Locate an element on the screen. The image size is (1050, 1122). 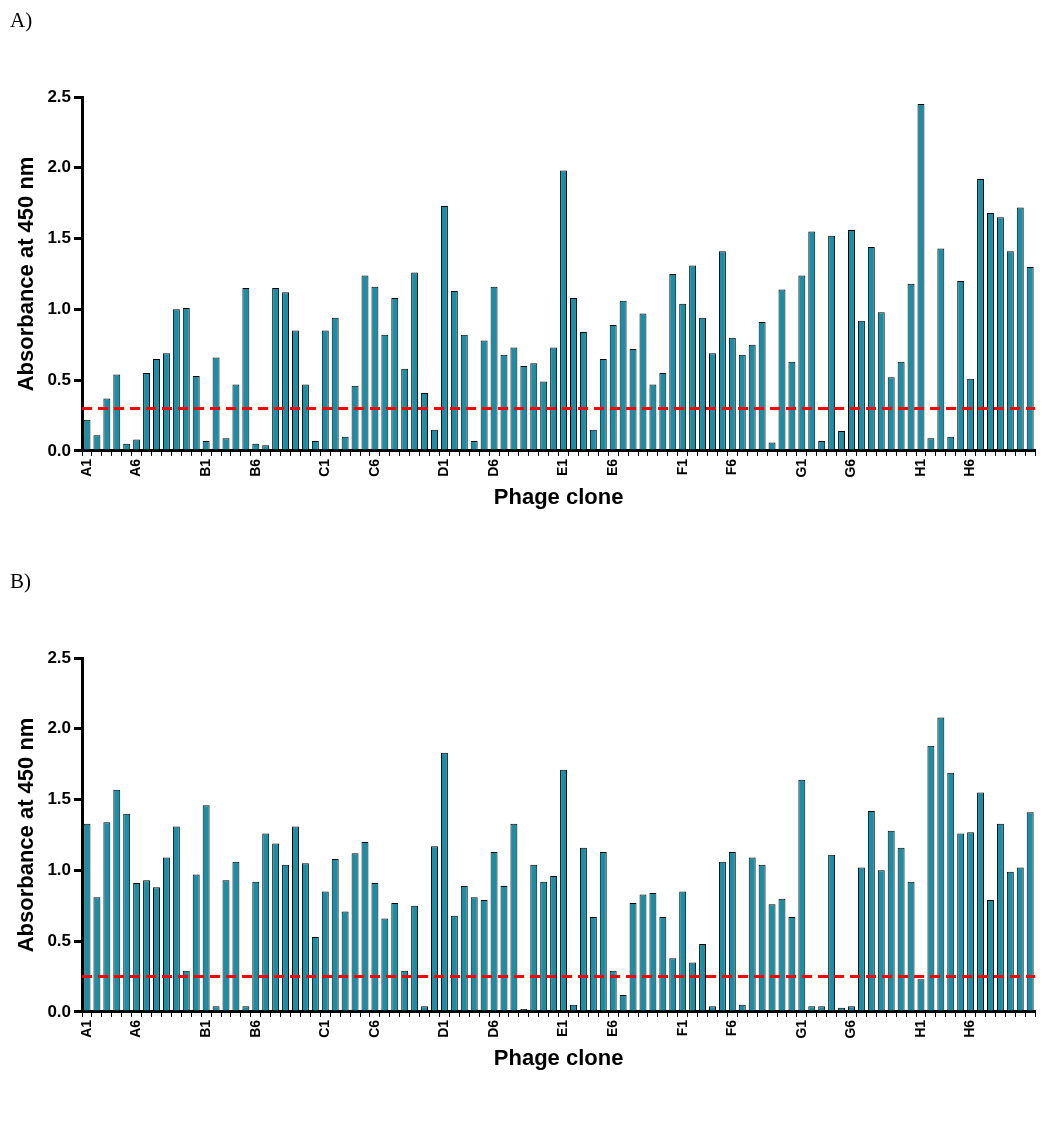
chart-title: A) is located at coordinates (21, 20).